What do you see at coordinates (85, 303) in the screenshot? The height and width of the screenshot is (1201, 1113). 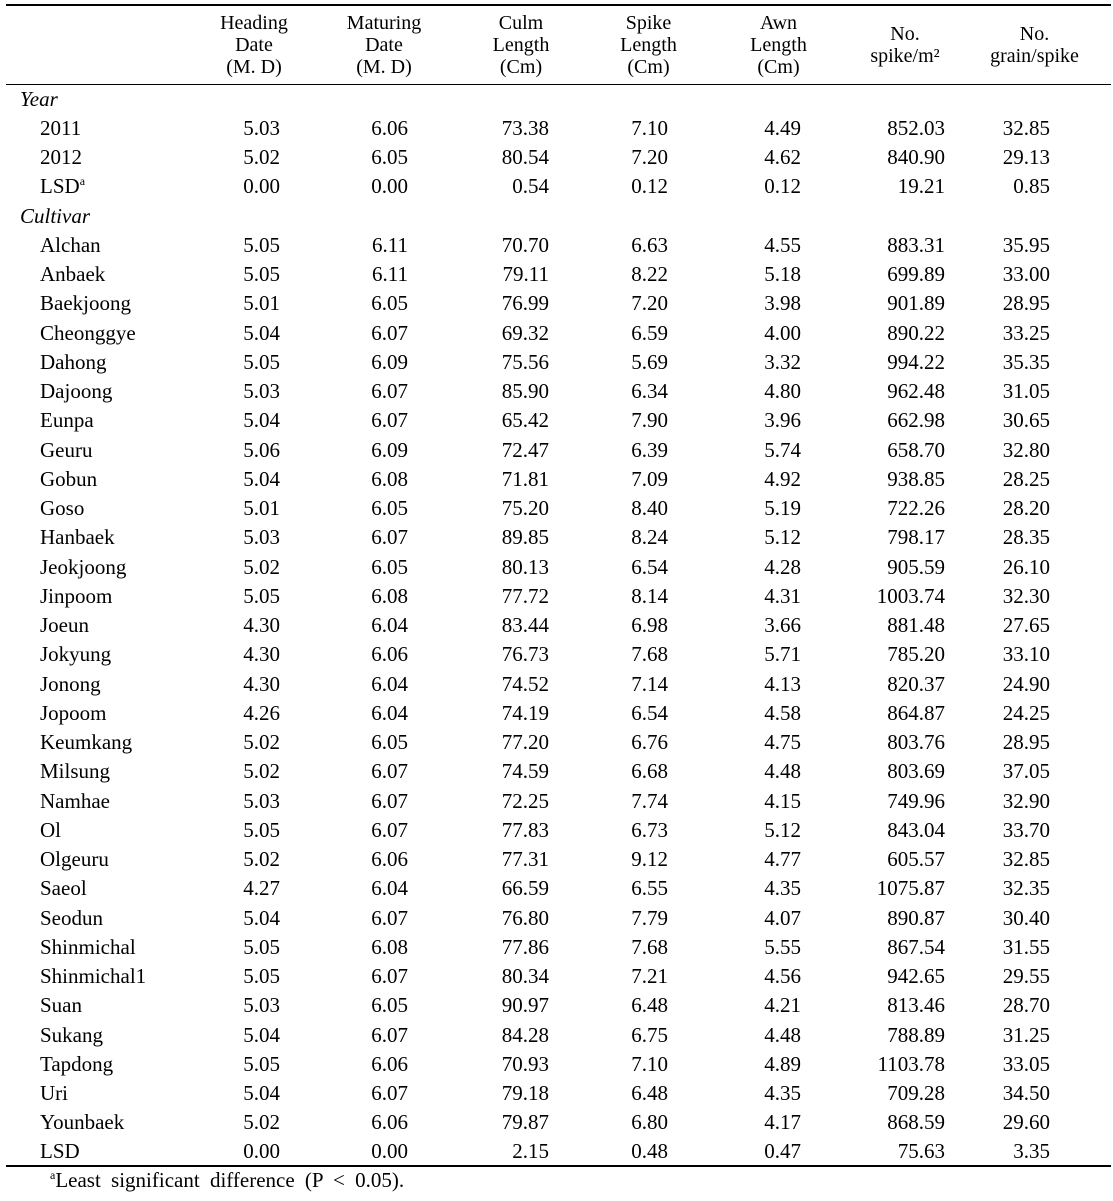 I see `row-label-text: Baekjoong` at bounding box center [85, 303].